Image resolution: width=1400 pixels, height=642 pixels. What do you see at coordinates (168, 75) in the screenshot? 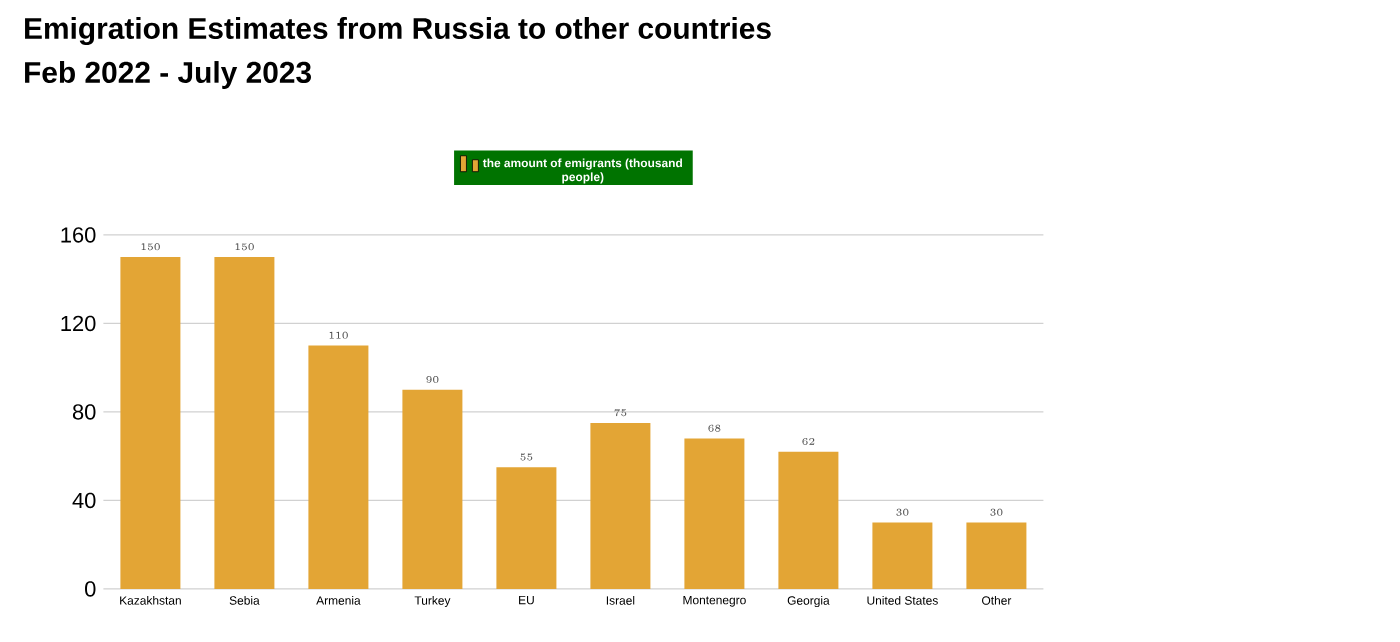
I see `chart-subtitle: Feb 2022 - July 2023` at bounding box center [168, 75].